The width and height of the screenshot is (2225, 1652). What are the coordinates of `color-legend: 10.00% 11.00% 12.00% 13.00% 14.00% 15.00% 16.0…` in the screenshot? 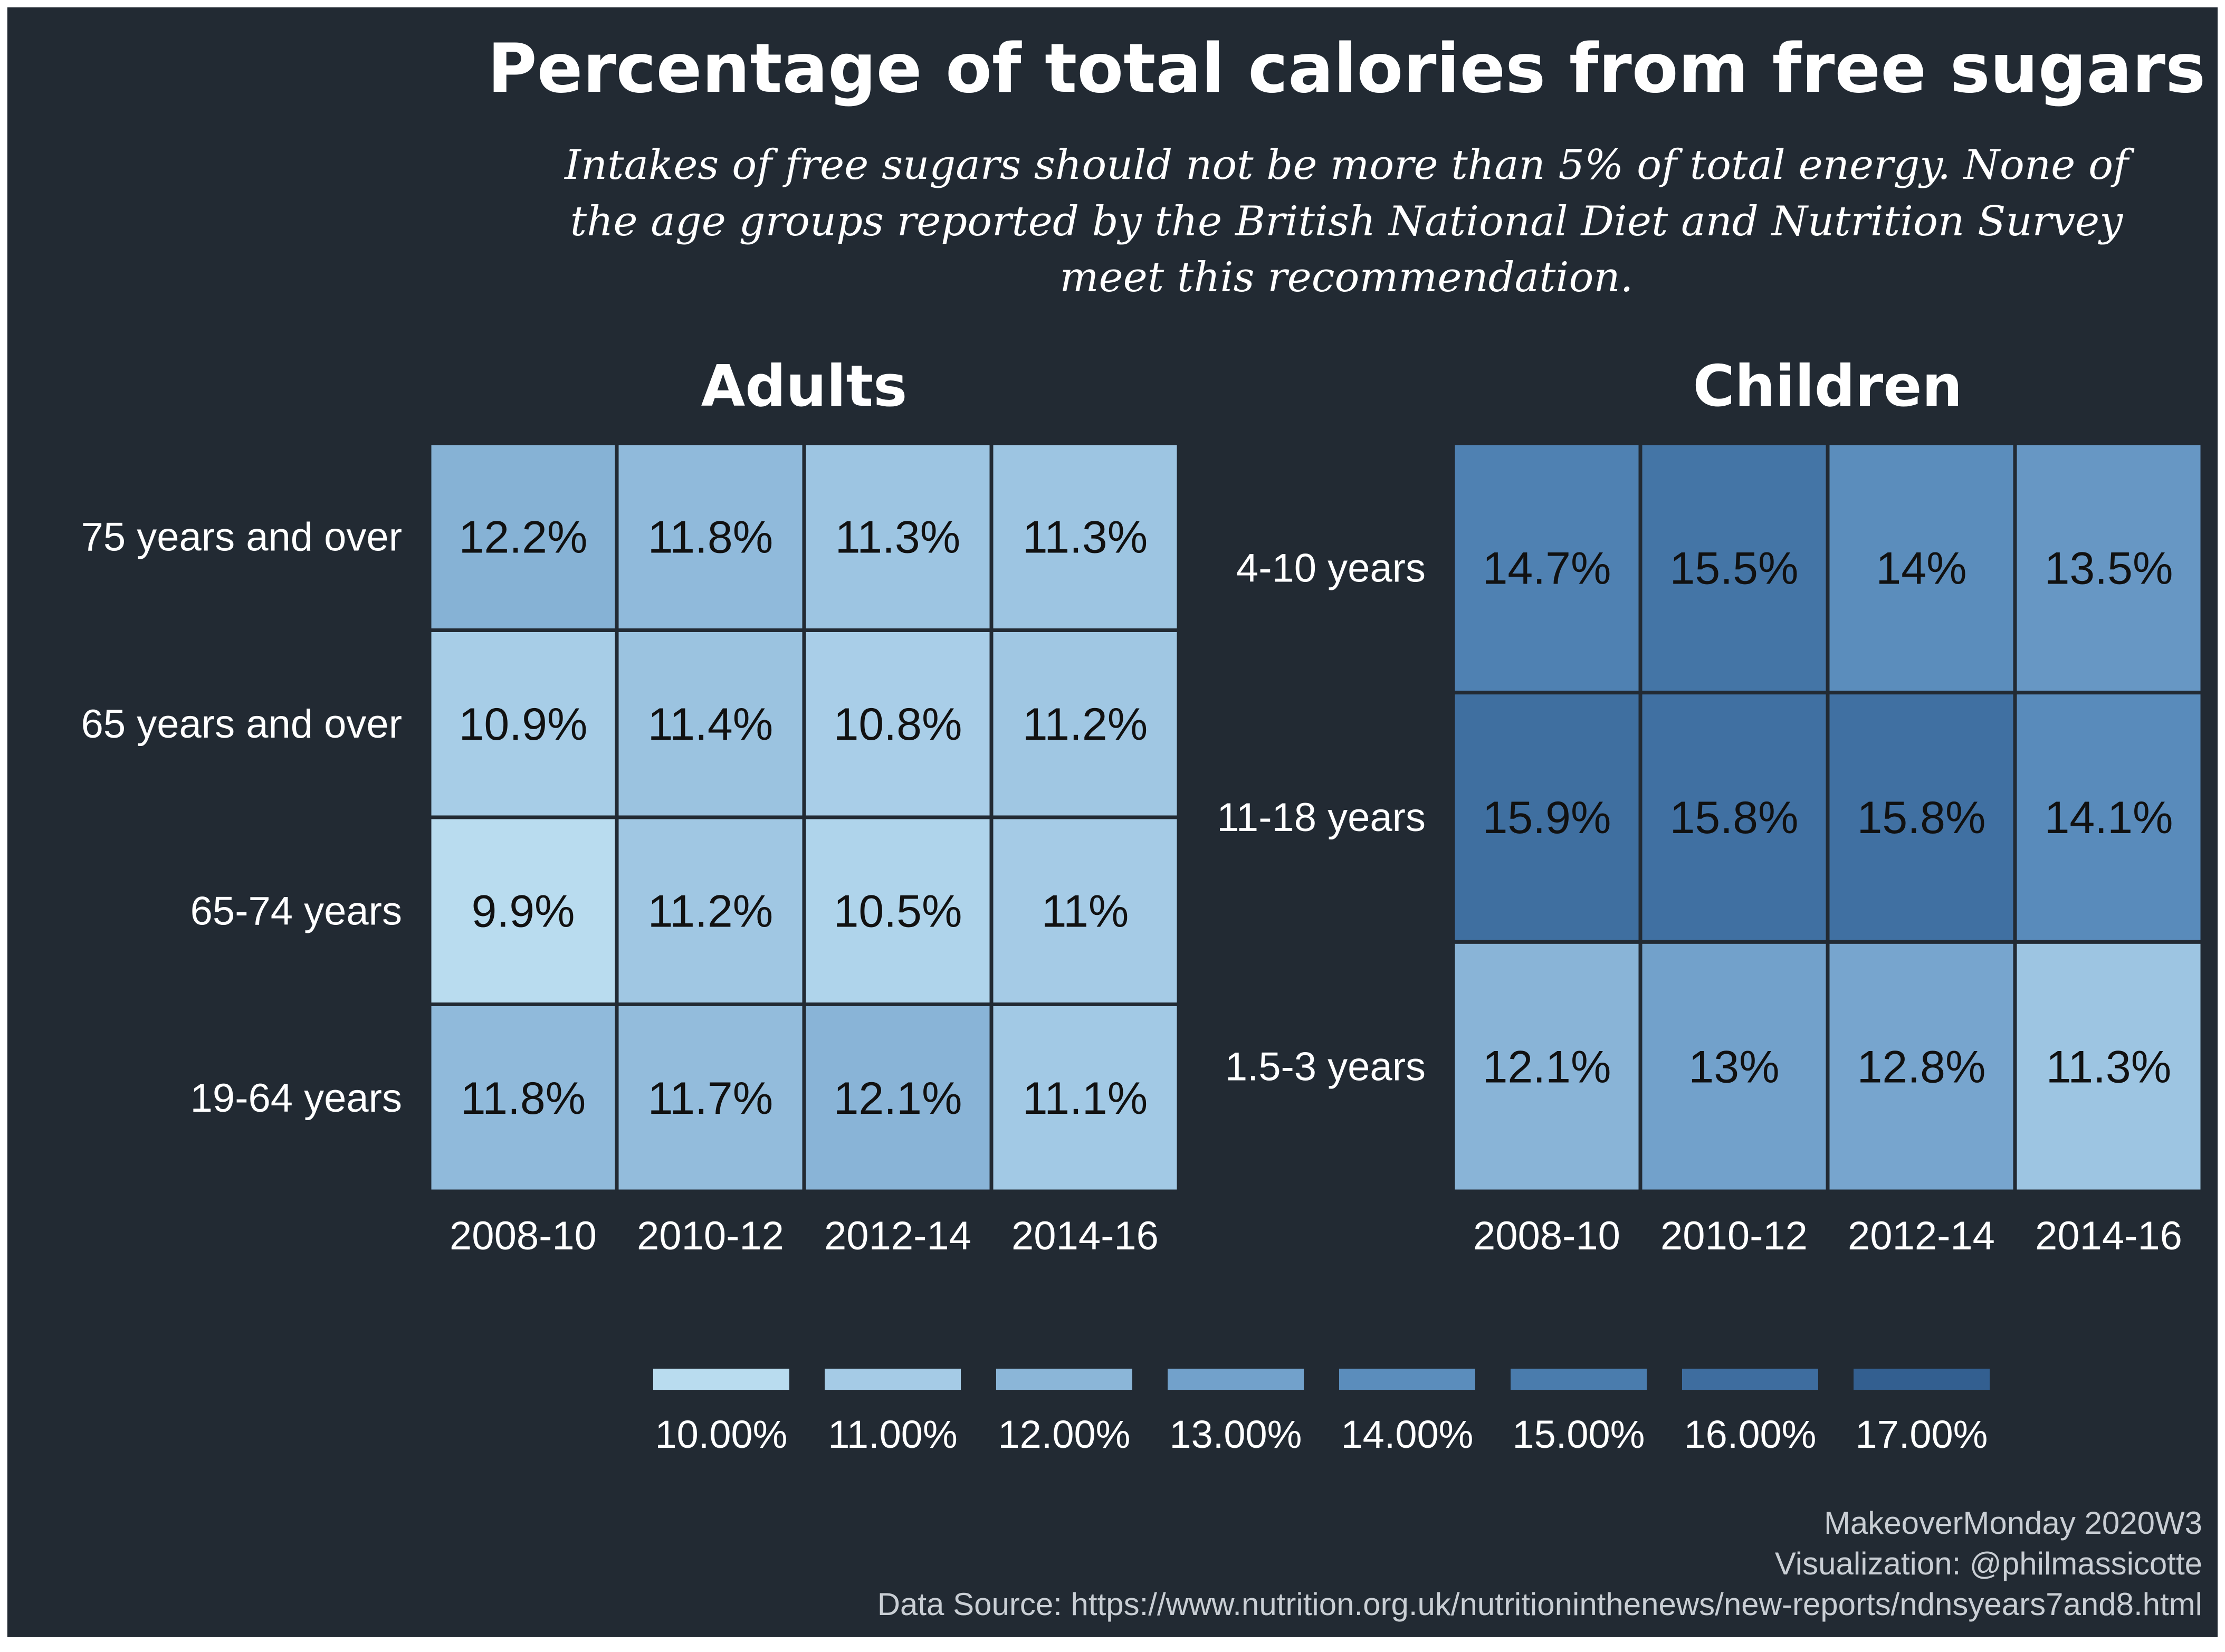 It's located at (1321, 1412).